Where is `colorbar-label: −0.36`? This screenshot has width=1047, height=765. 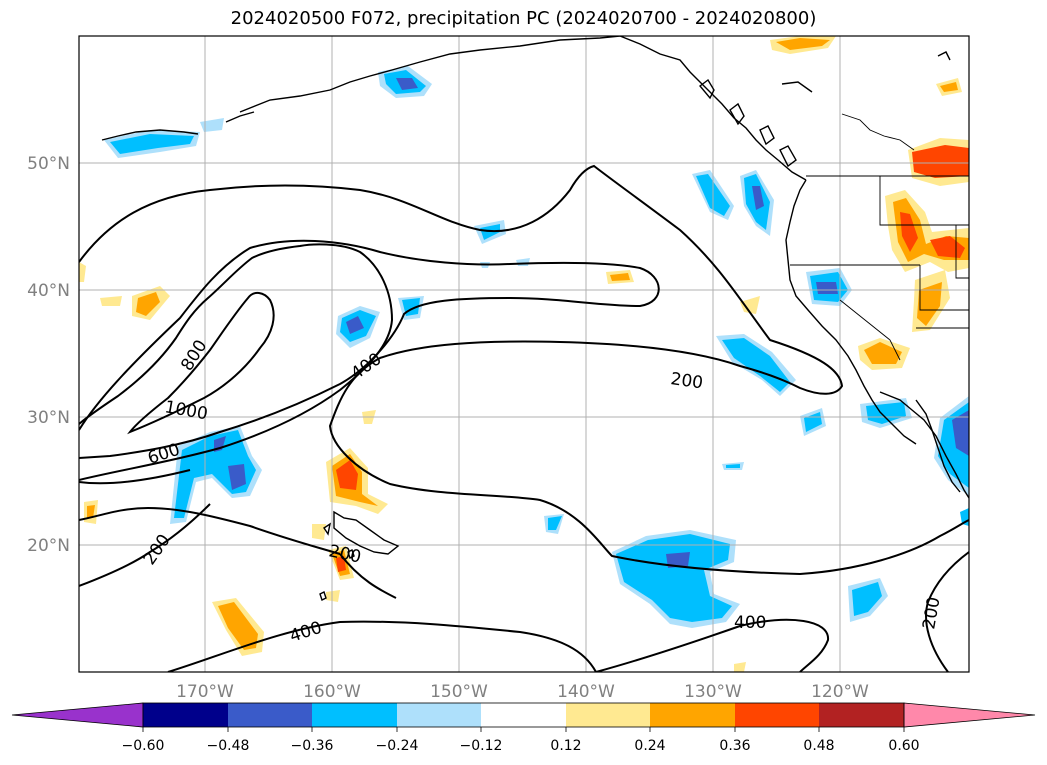 colorbar-label: −0.36 is located at coordinates (312, 746).